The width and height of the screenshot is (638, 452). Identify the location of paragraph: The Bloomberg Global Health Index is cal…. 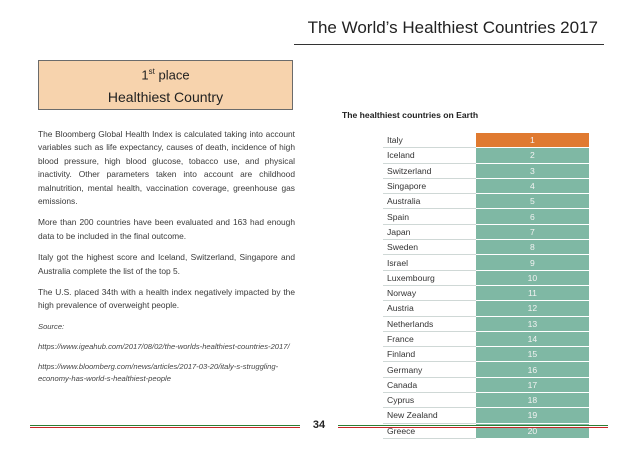
(166, 168).